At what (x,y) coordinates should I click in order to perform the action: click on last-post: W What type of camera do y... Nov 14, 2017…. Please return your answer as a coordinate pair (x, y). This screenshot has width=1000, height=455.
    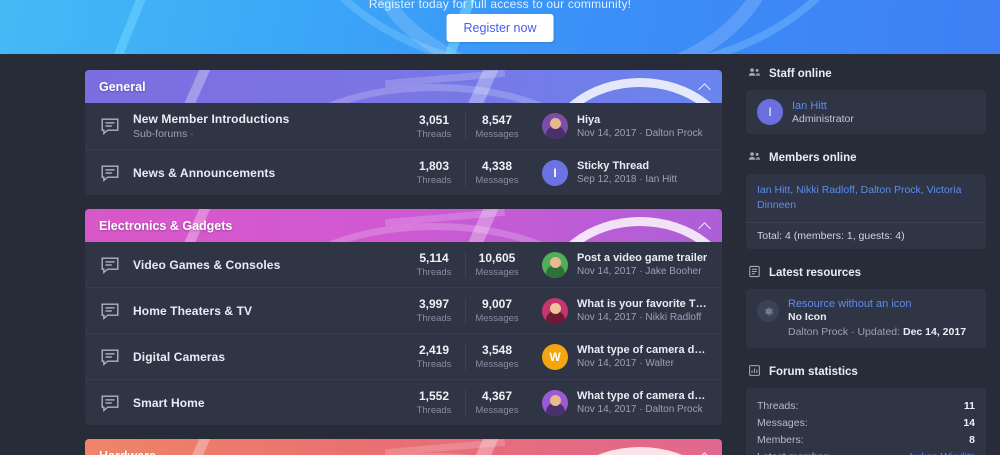
    Looking at the image, I should click on (625, 356).